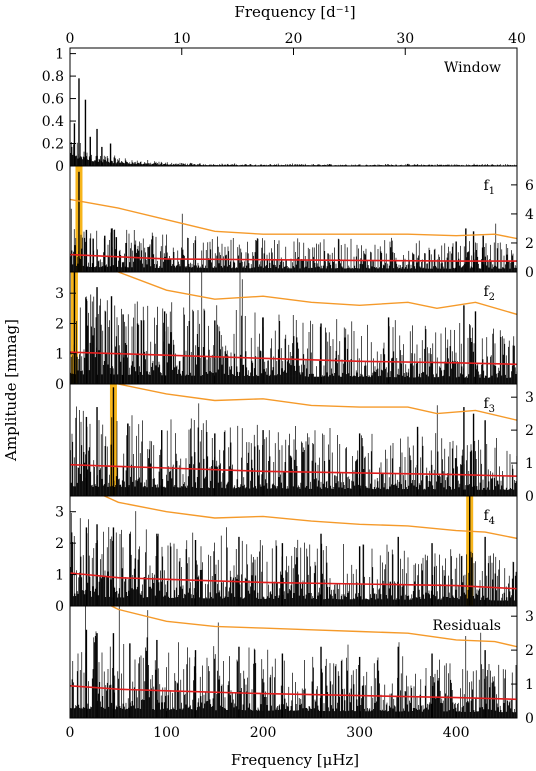 Image resolution: width=536 pixels, height=771 pixels. I want to click on y-tick-label: 6, so click(529, 186).